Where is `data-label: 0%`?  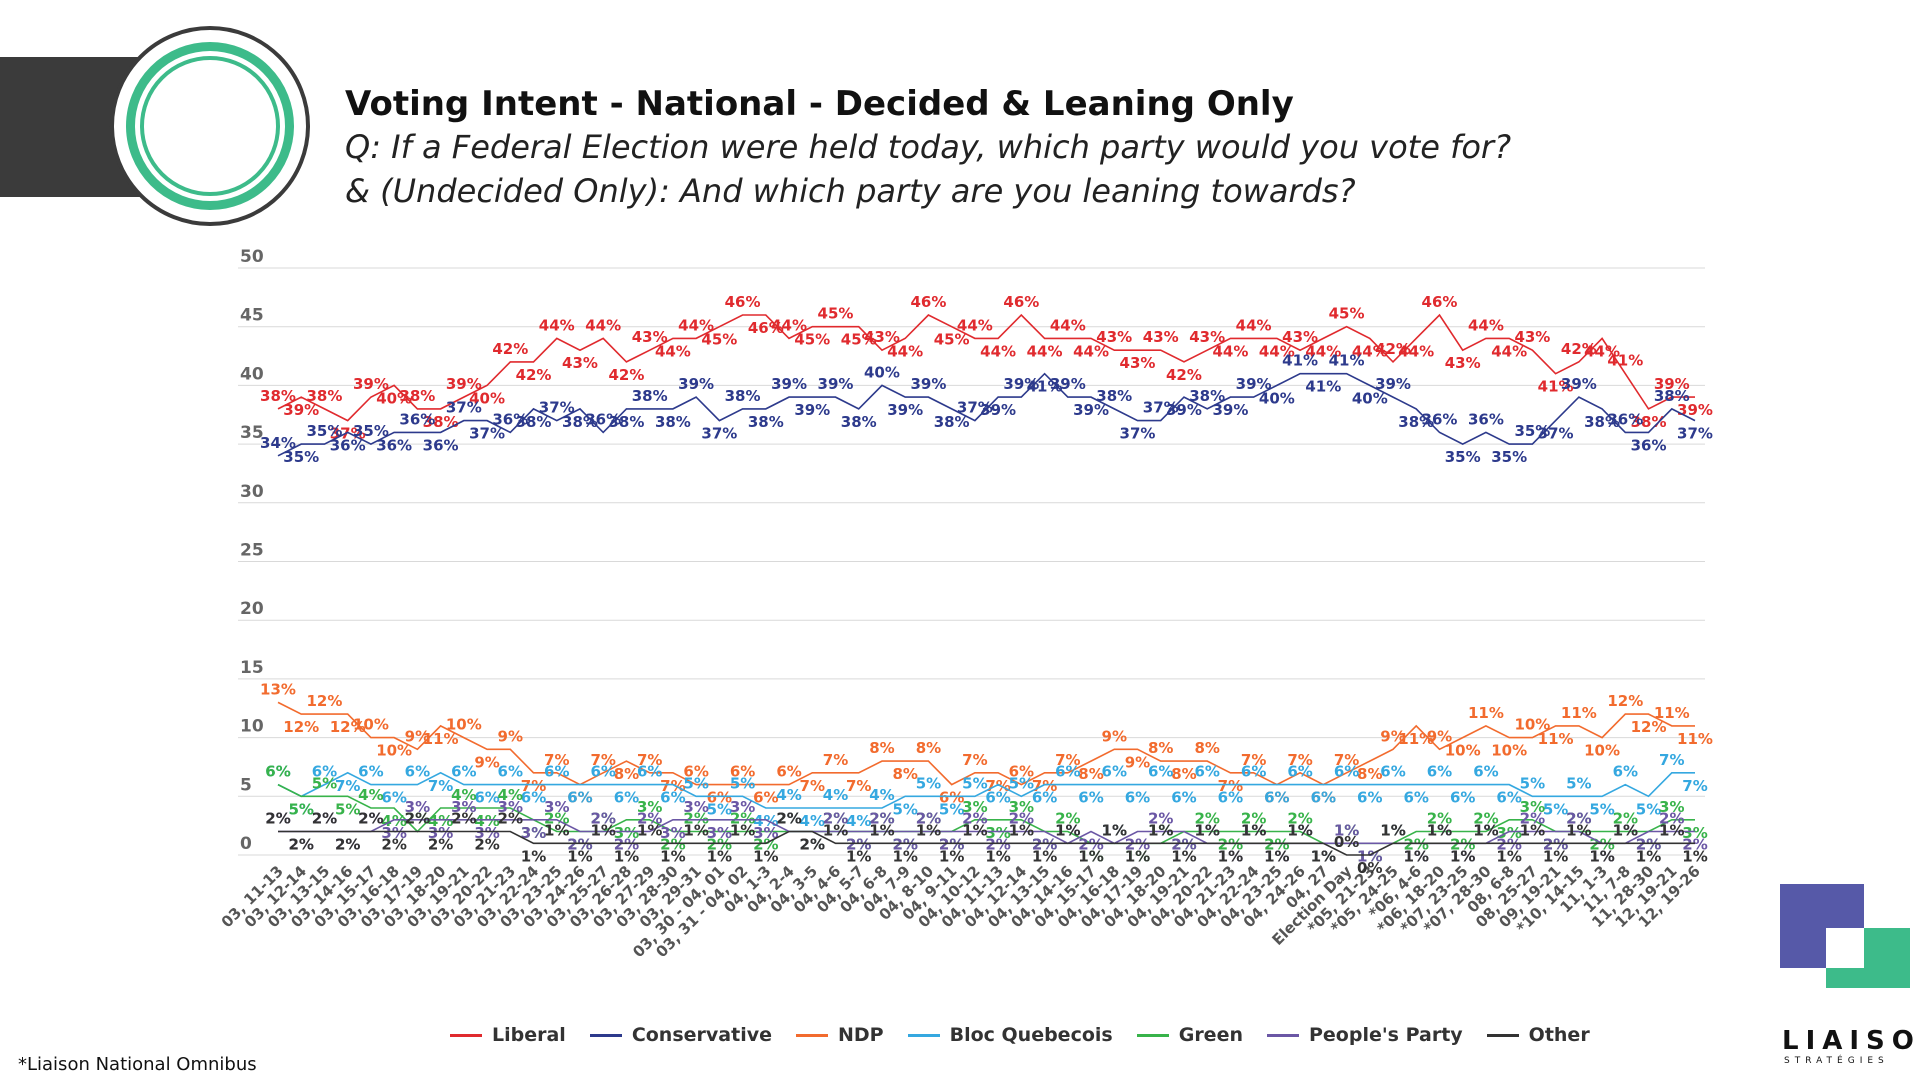
data-label: 0% is located at coordinates (1346, 842).